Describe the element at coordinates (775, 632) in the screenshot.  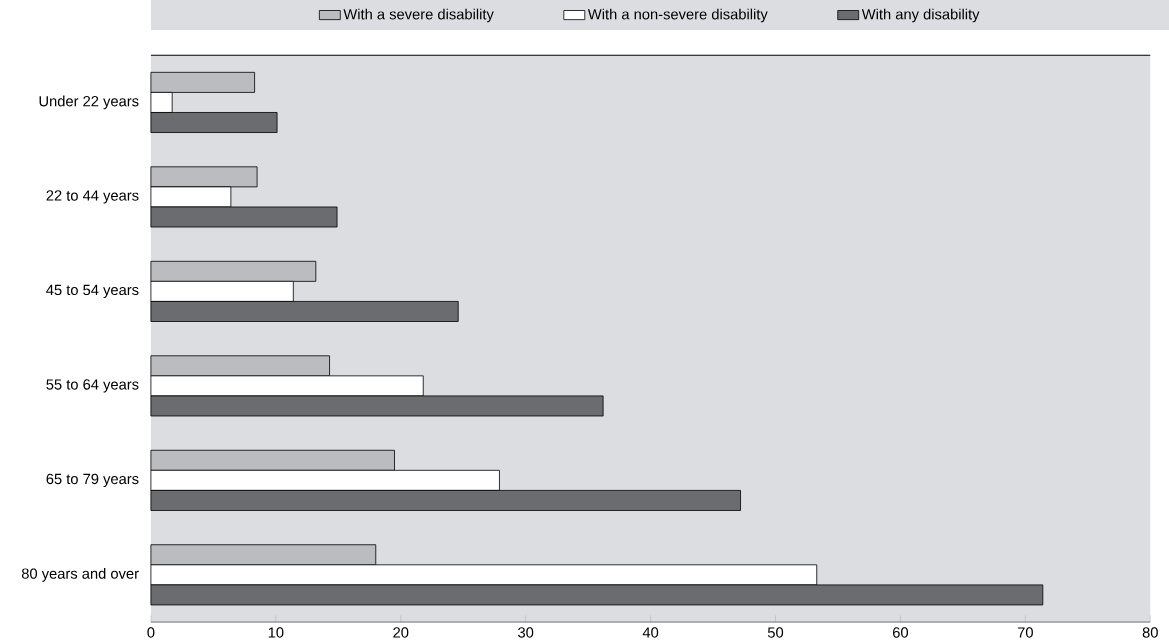
I see `x-tick-label: 50` at that location.